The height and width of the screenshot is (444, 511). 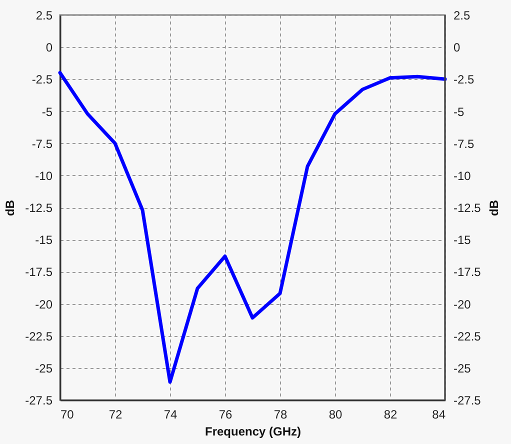 What do you see at coordinates (463, 368) in the screenshot?
I see `y2-tick-label: -25` at bounding box center [463, 368].